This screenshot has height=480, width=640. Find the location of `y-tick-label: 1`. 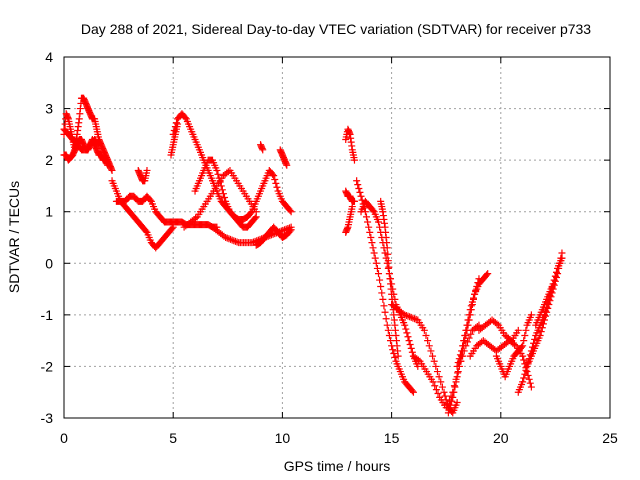

y-tick-label: 1 is located at coordinates (49, 212).